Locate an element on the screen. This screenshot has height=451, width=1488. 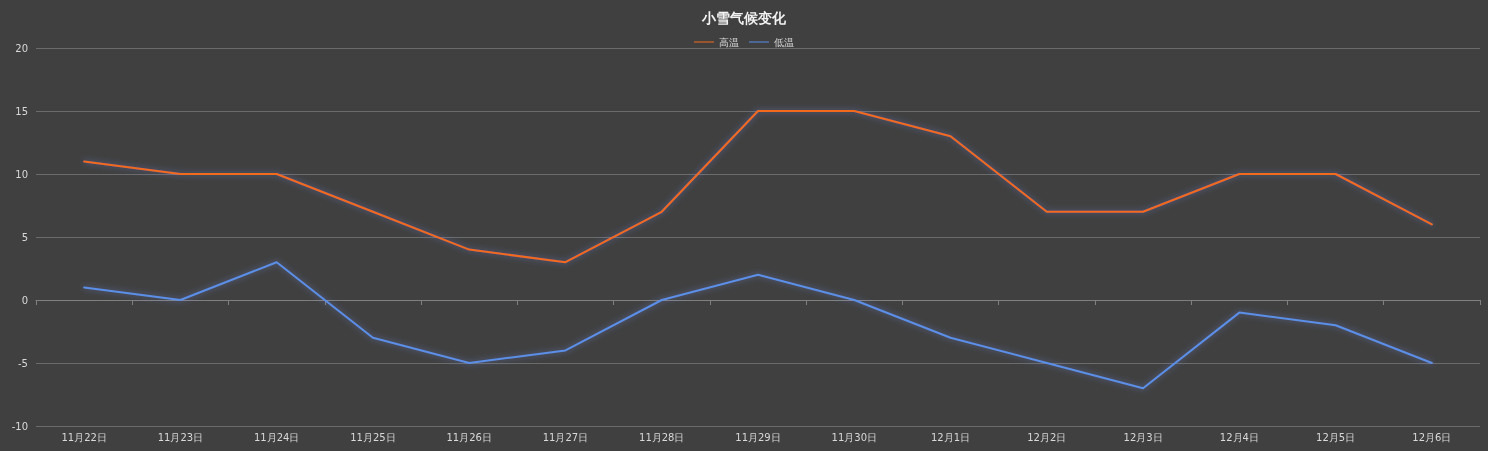
x-tick-label: 11月30日 is located at coordinates (854, 437).